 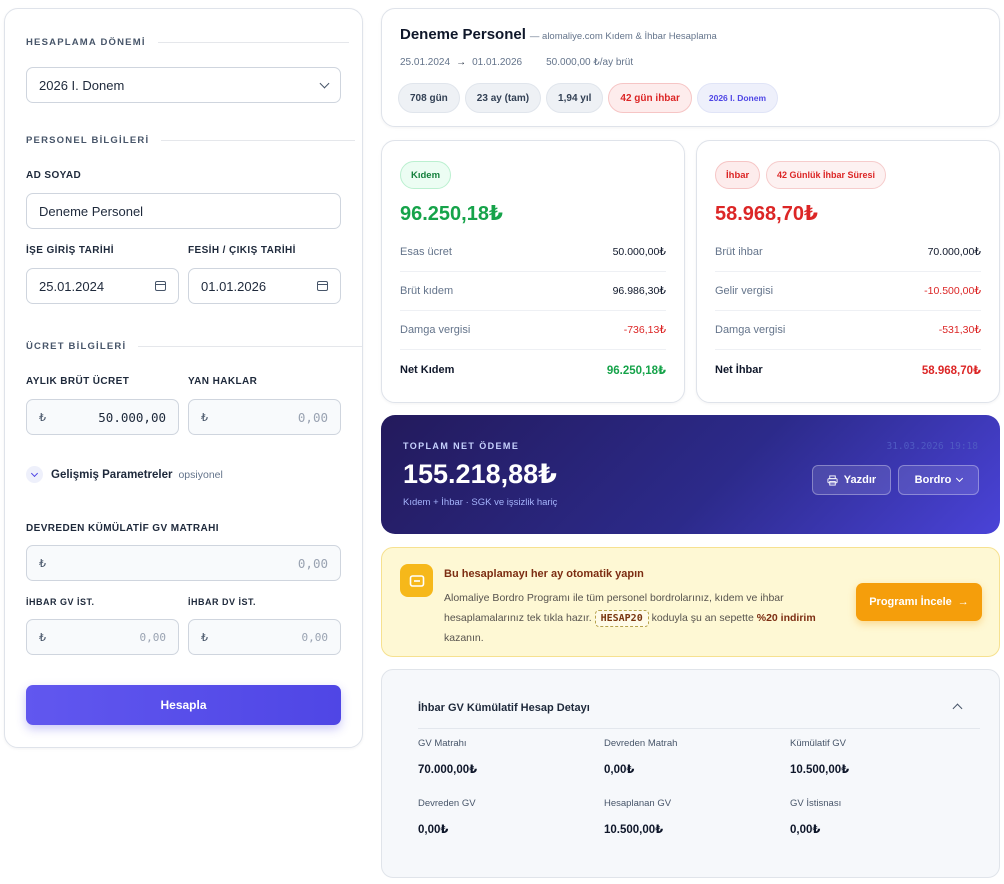 I want to click on start-date-label: İŞE GİRİŞ TARİHİ, so click(x=70, y=250).